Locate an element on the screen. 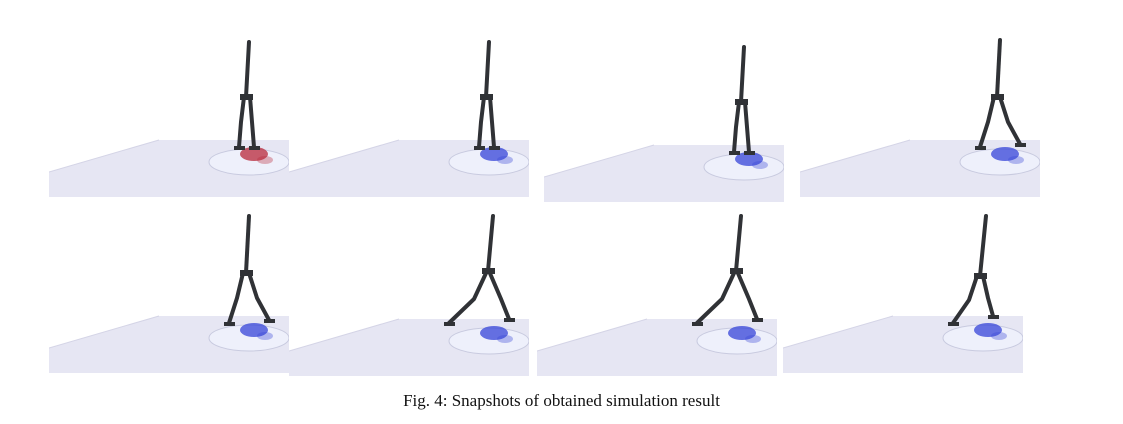 This screenshot has width=1123, height=424. figure-number: Fig. 4: is located at coordinates (425, 400).